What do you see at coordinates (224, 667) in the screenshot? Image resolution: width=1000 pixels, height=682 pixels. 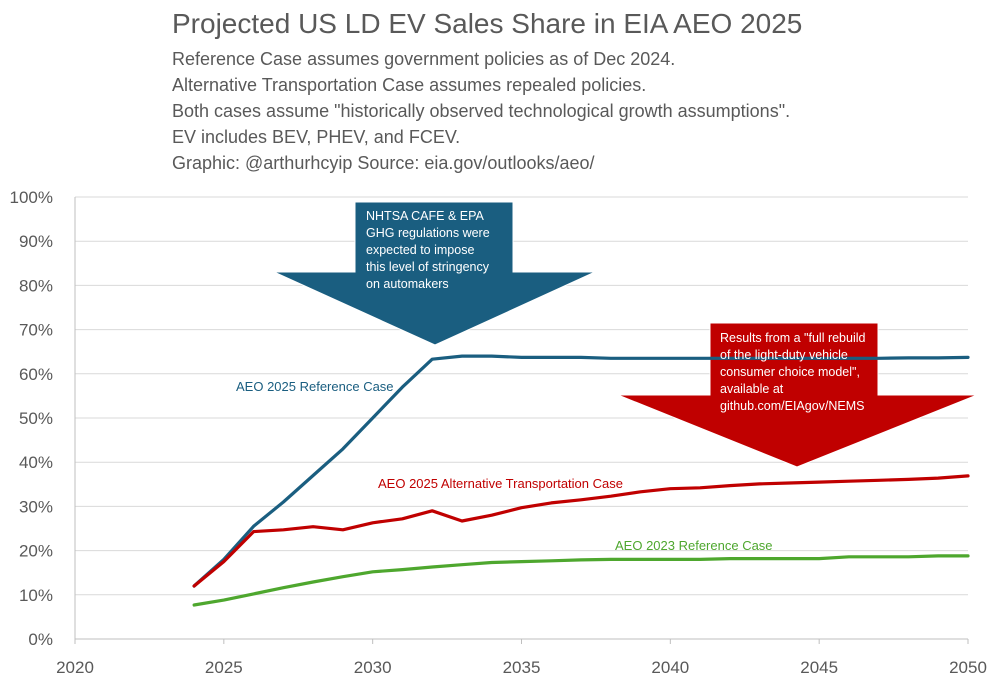 I see `x-tick-label: 2025` at bounding box center [224, 667].